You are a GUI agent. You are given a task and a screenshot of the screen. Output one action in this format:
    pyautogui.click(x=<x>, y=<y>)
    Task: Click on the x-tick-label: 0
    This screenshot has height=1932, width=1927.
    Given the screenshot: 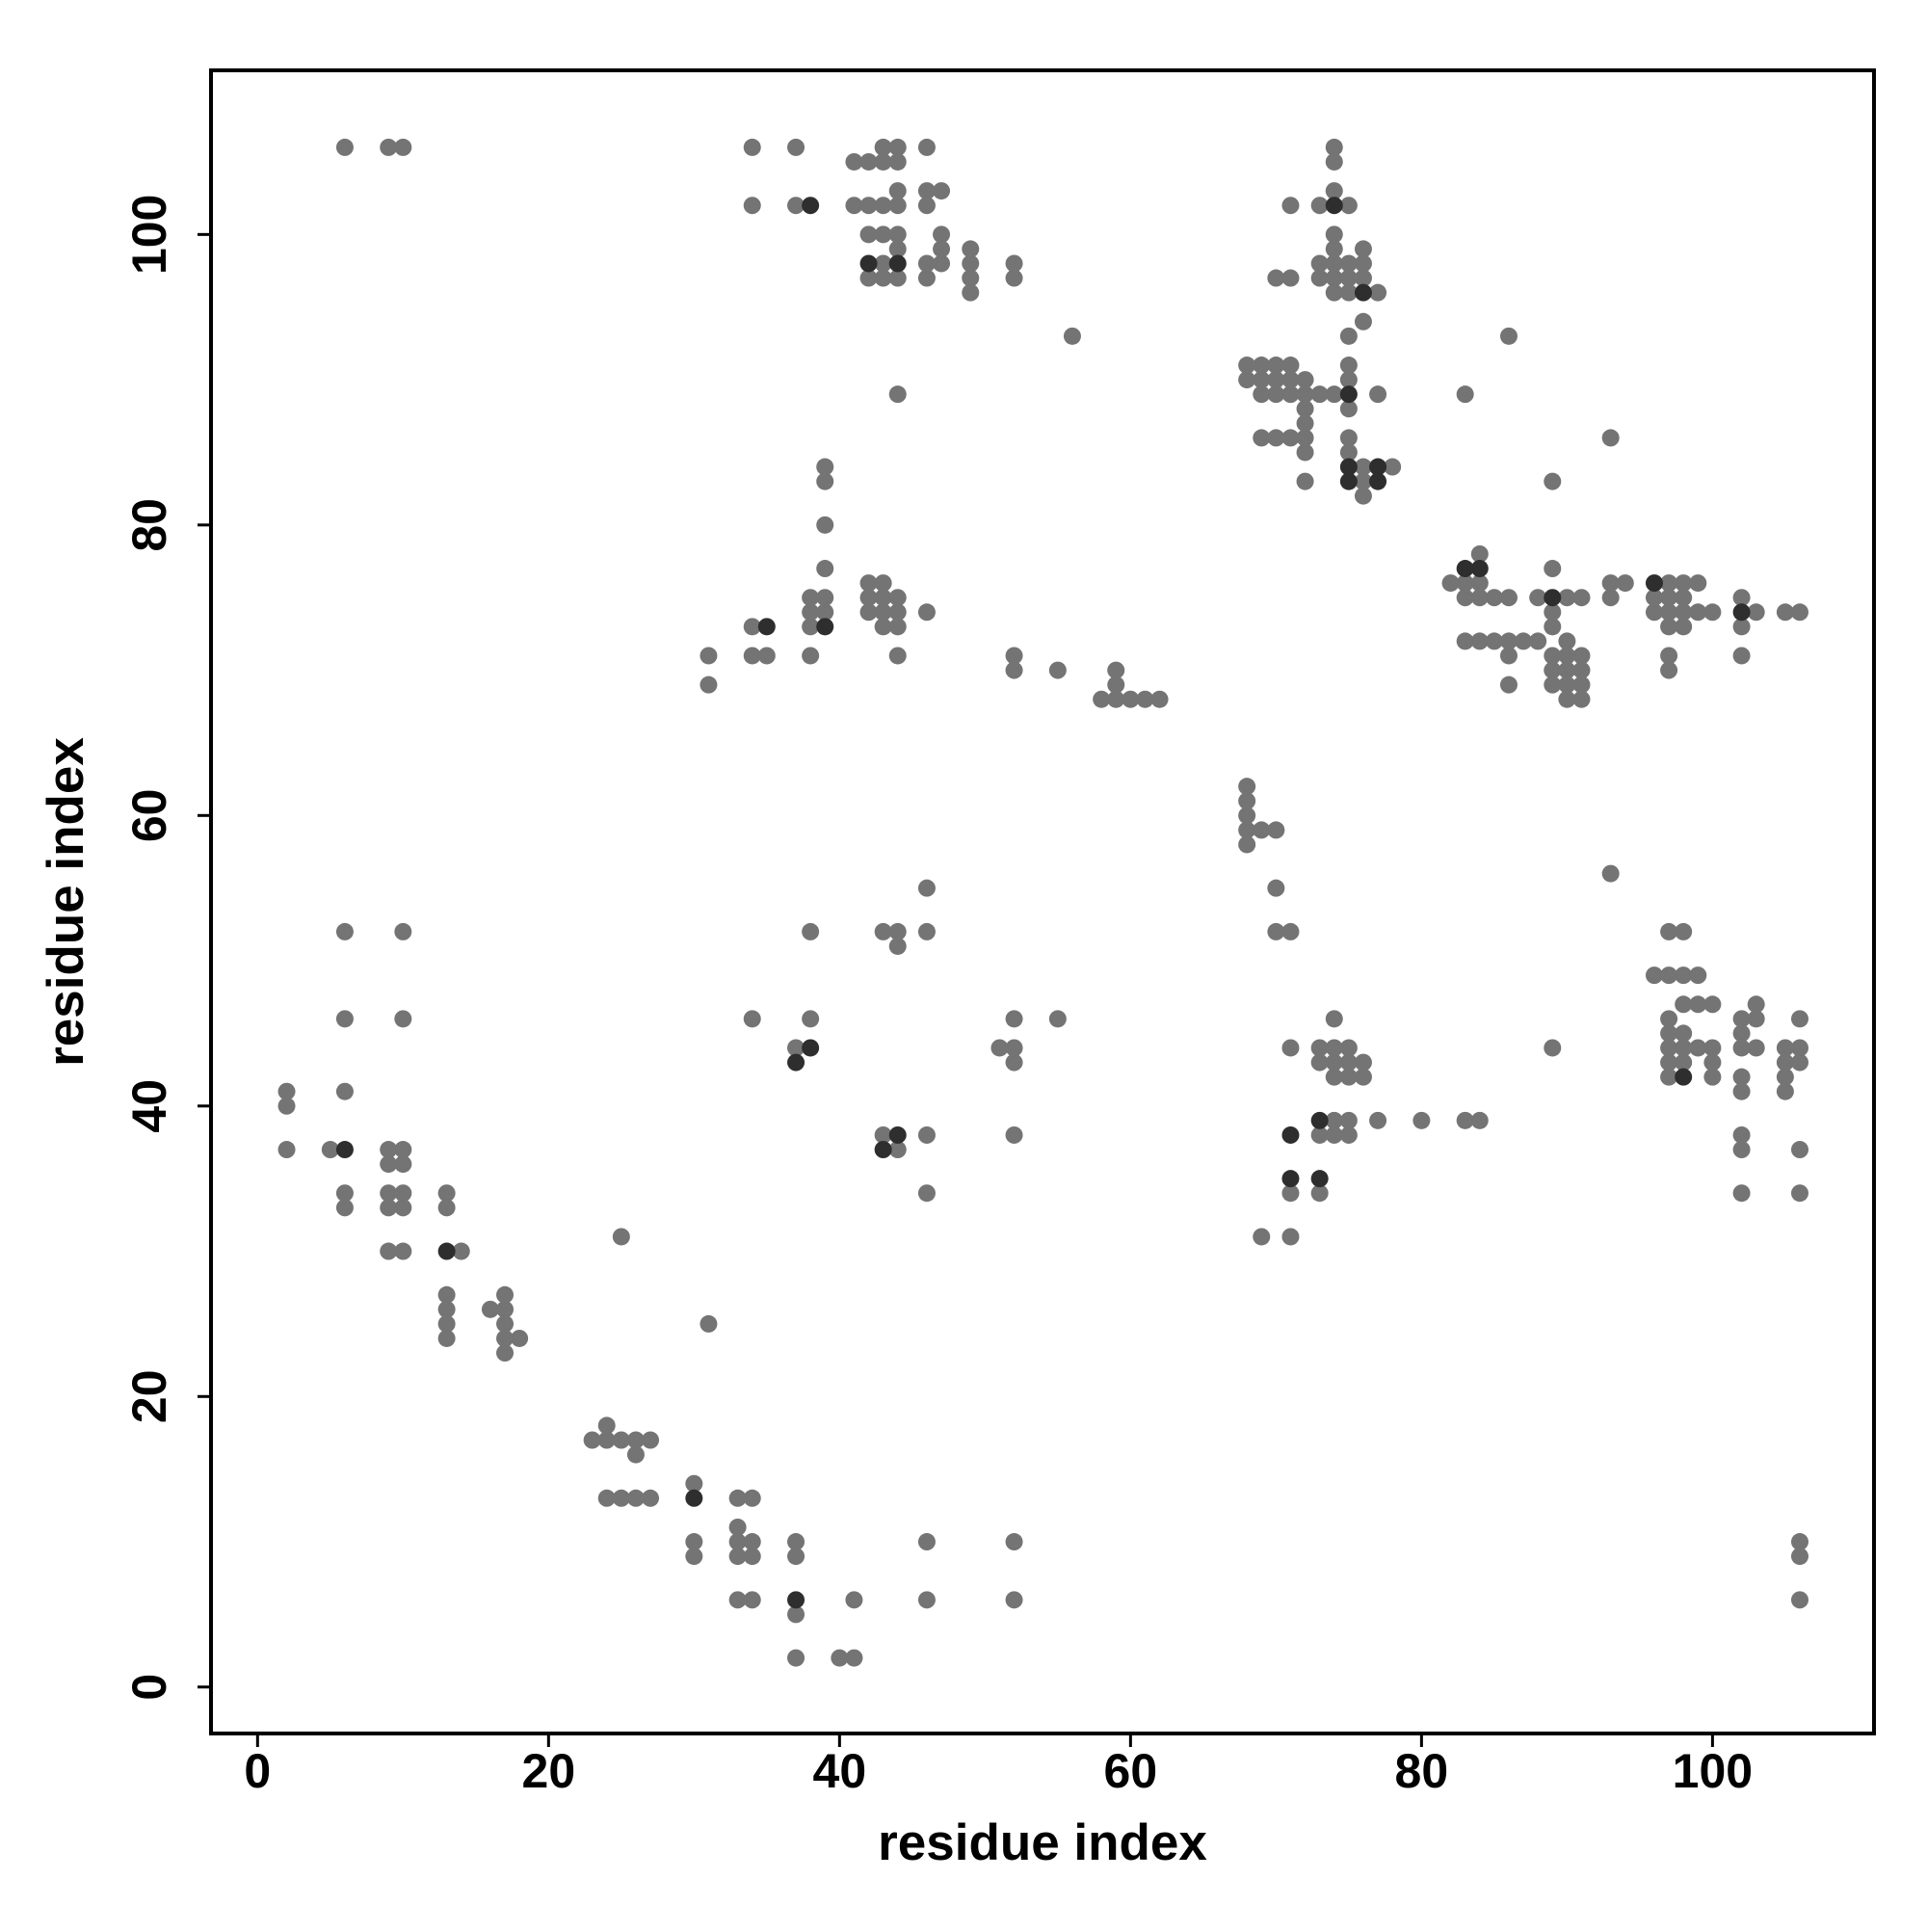 What is the action you would take?
    pyautogui.click(x=257, y=1771)
    